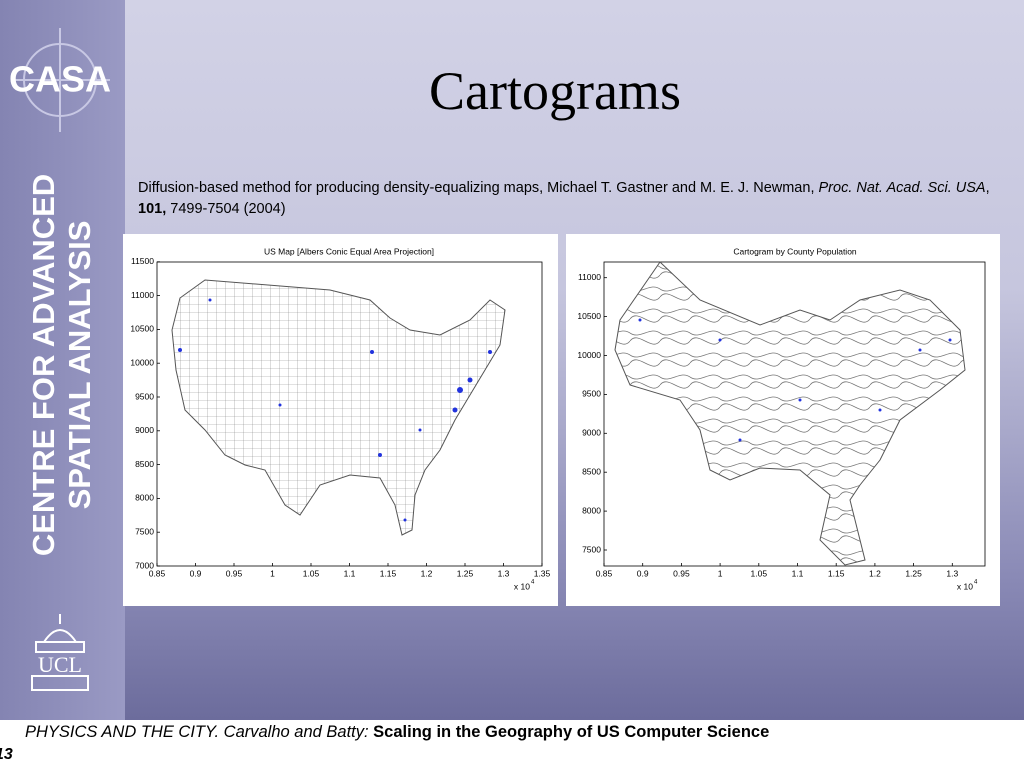 This screenshot has width=1024, height=768. Describe the element at coordinates (987, 188) in the screenshot. I see `citation-text: ,` at that location.